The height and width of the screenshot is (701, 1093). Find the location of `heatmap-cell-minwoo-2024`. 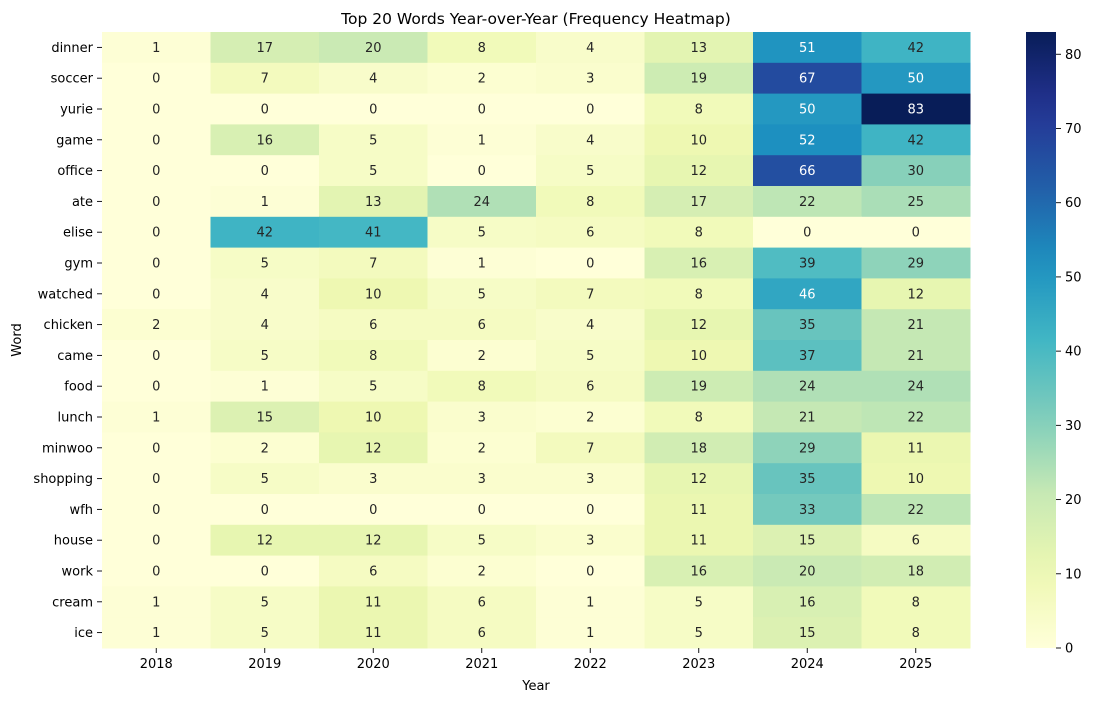

heatmap-cell-minwoo-2024 is located at coordinates (807, 448).